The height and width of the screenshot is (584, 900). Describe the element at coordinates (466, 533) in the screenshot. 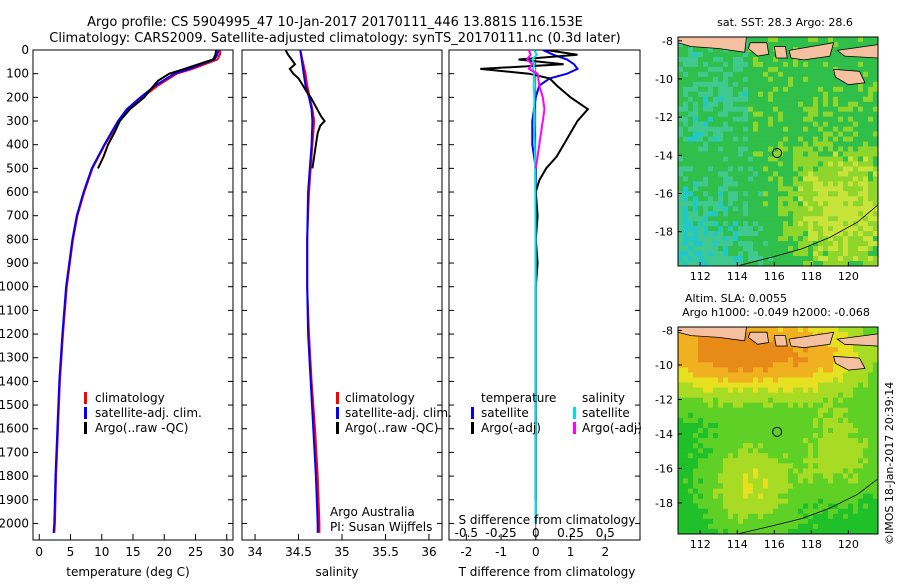

I see `x-top-tick-label: -0.5` at that location.